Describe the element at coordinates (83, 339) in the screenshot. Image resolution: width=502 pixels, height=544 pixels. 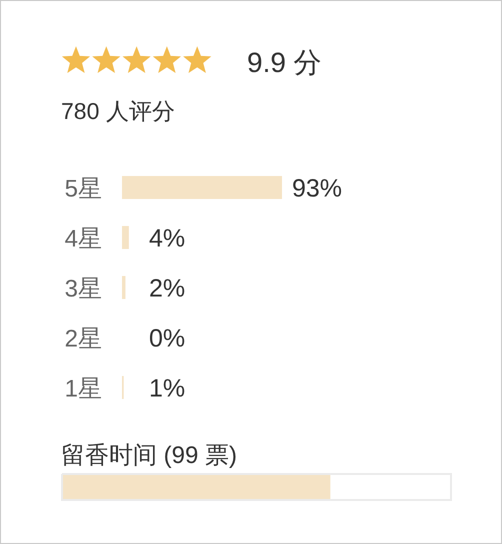
I see `y-tick-label: 2星` at that location.